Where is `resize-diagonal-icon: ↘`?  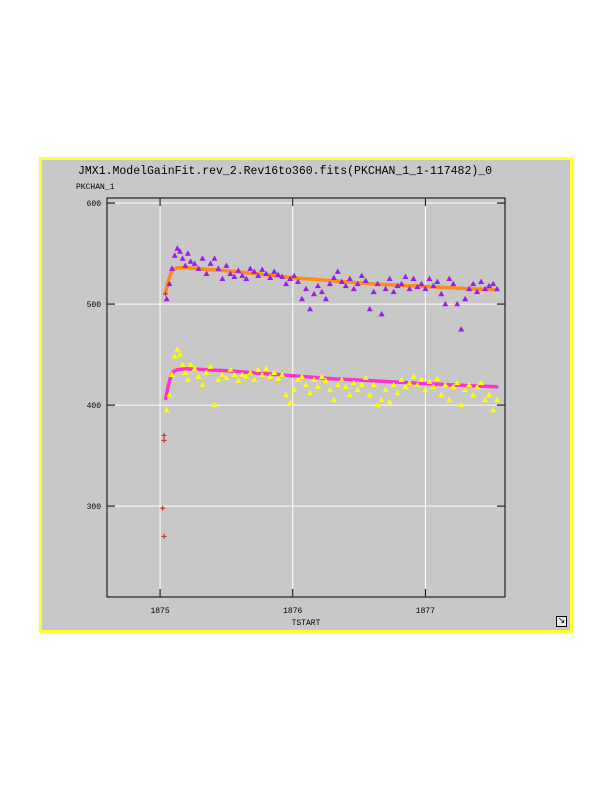
resize-diagonal-icon: ↘ is located at coordinates (561, 621).